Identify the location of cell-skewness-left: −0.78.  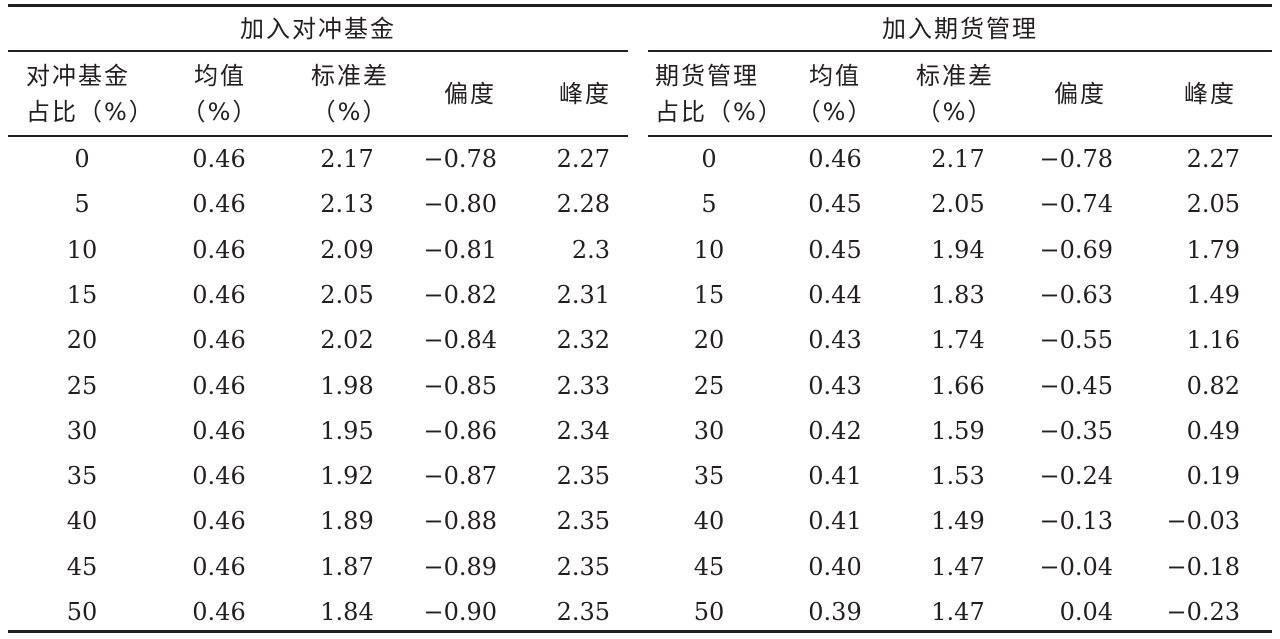
(460, 159).